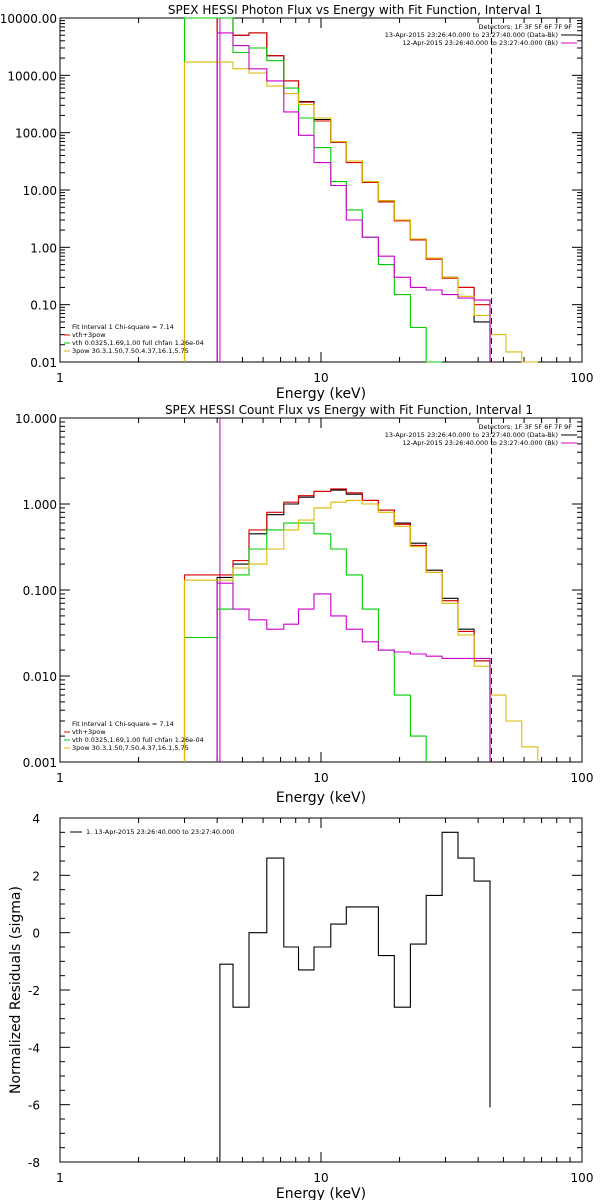 This screenshot has height=1200, width=600. I want to click on y-tick-label: 4, so click(36, 819).